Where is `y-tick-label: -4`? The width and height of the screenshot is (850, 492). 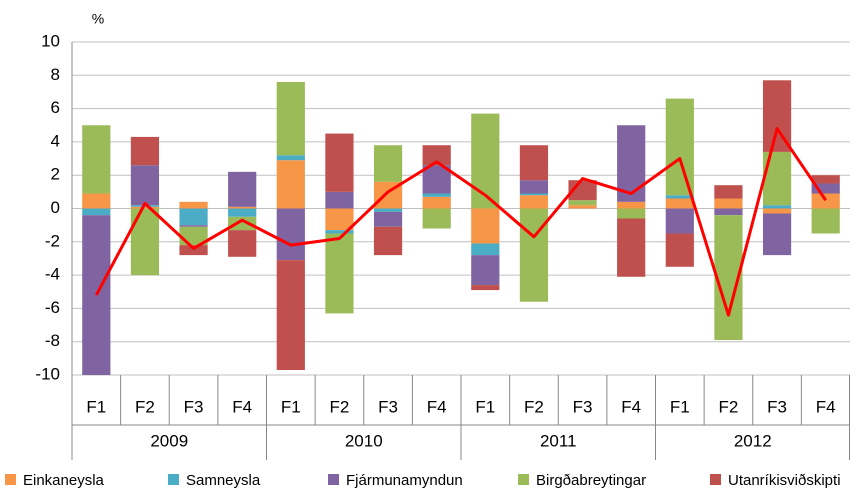
y-tick-label: -4 is located at coordinates (52, 274).